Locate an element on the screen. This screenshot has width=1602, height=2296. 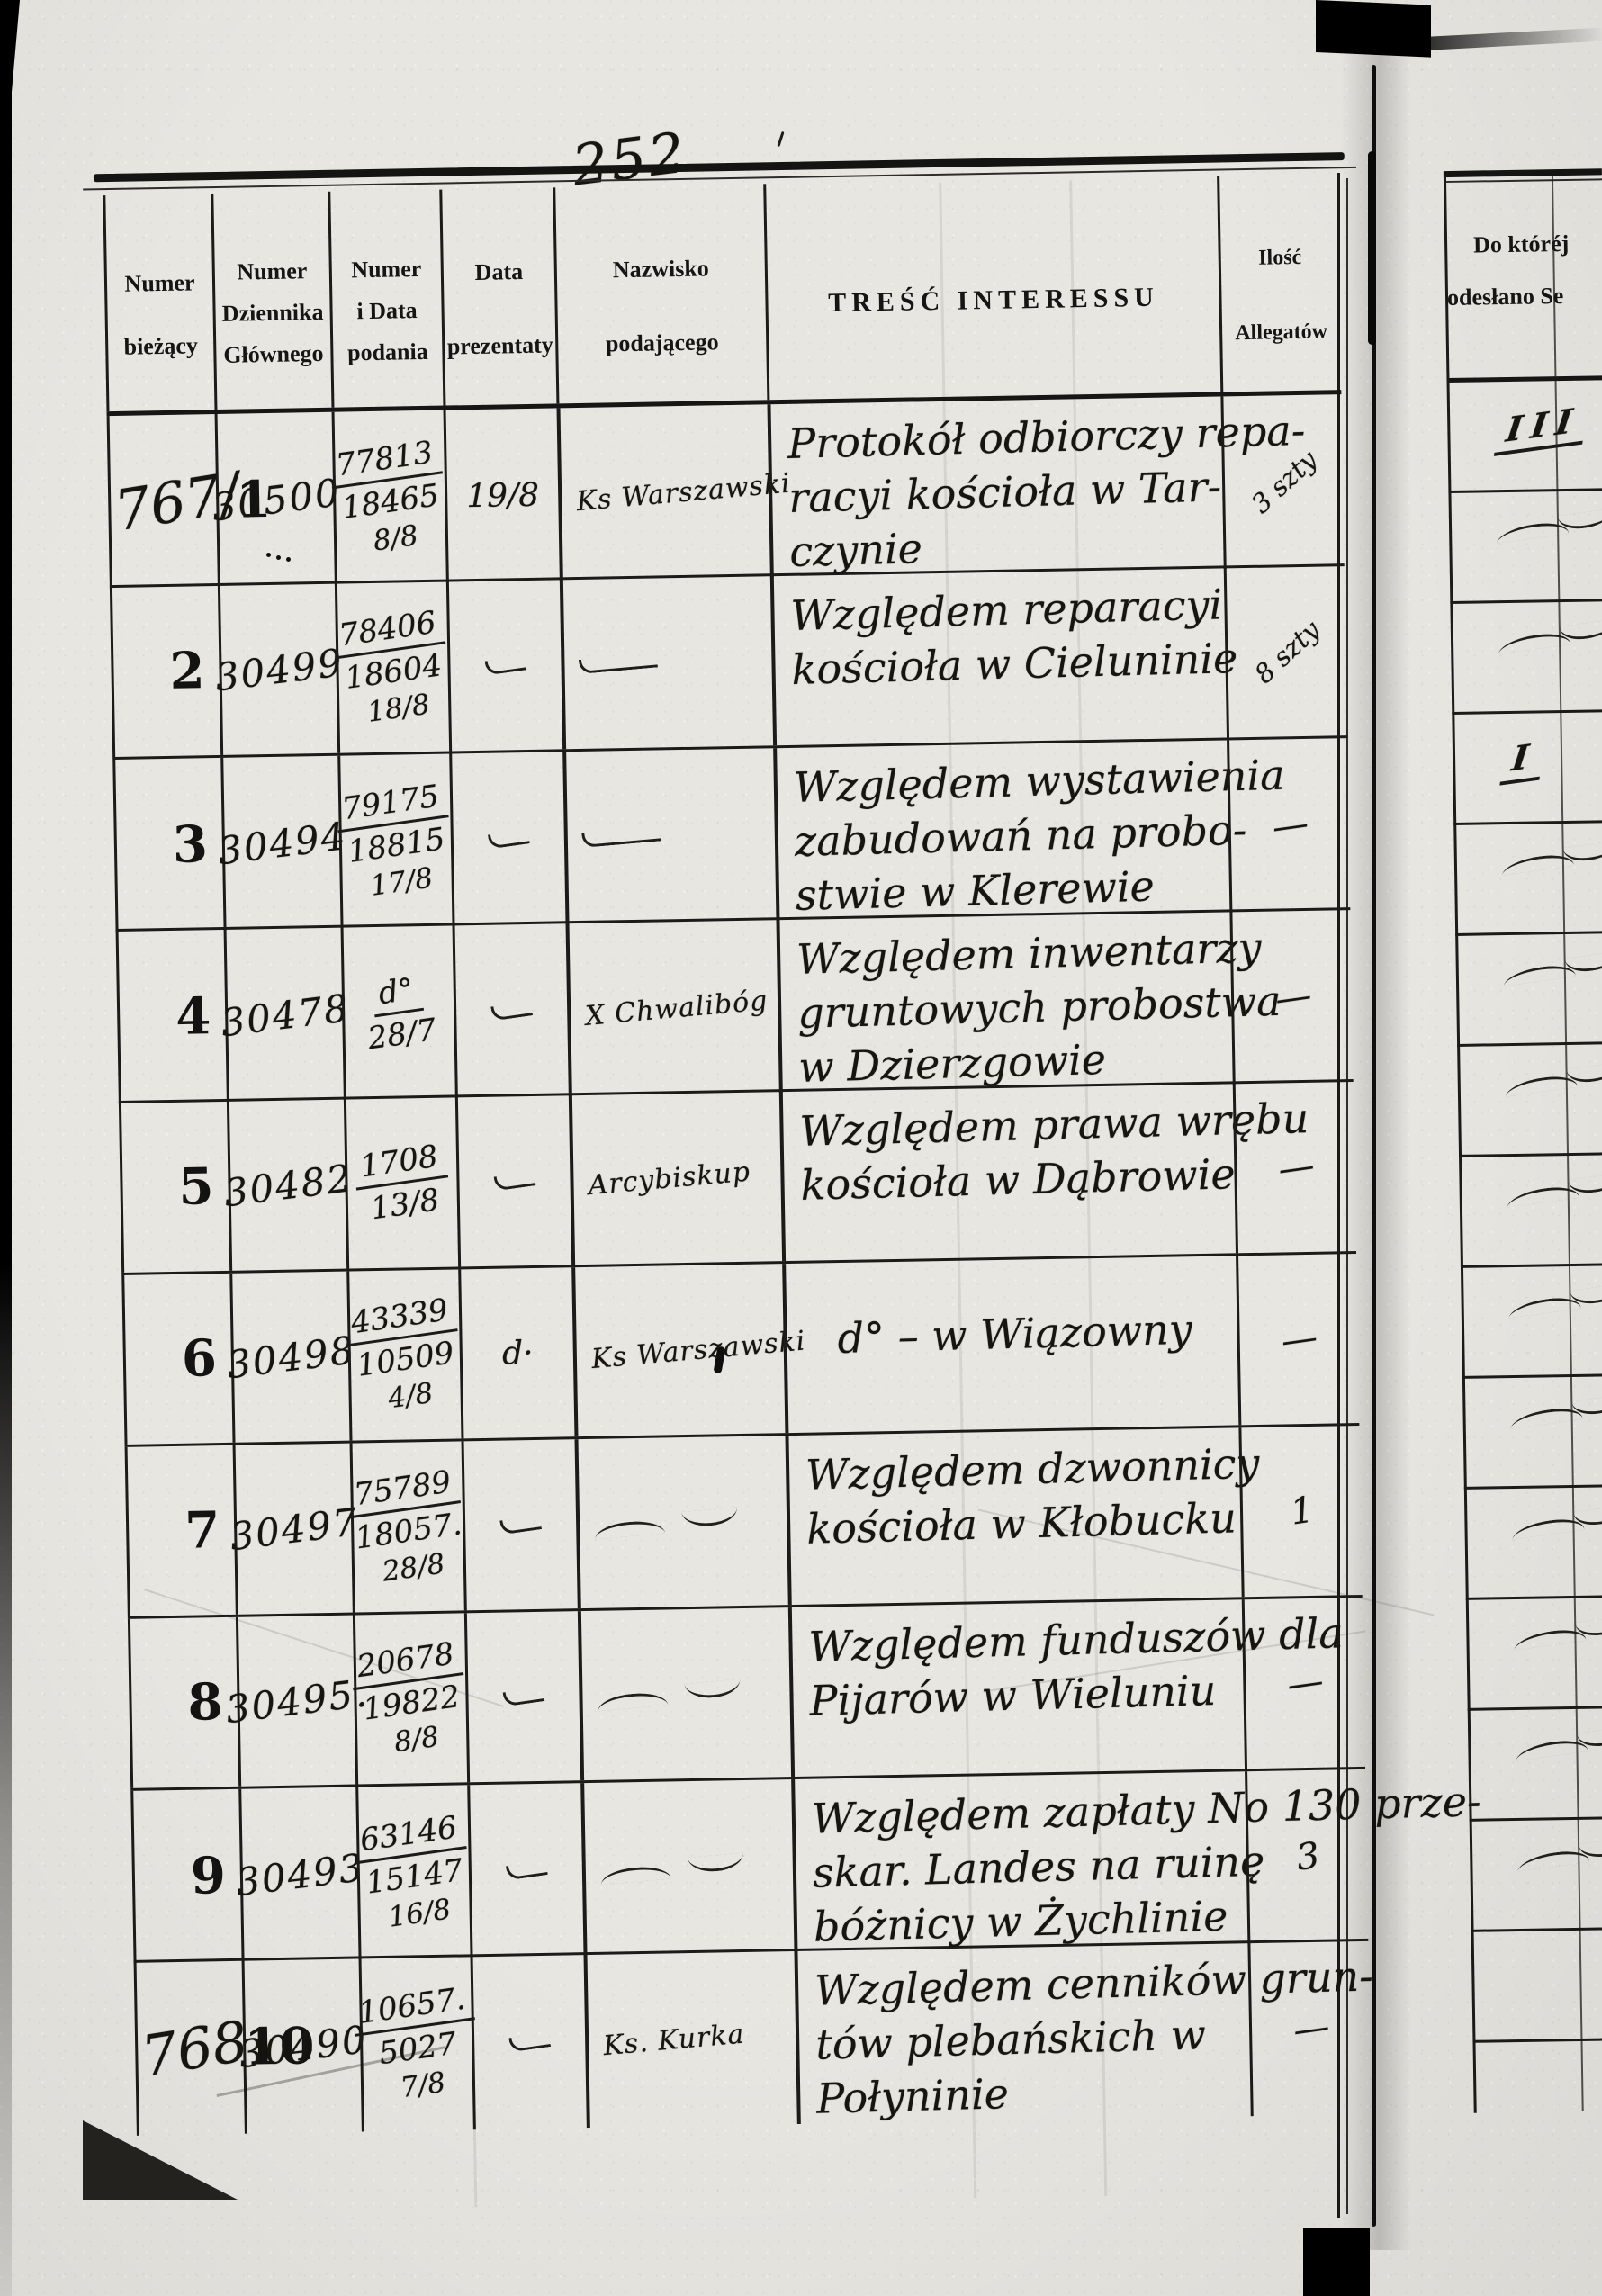
cell-numer-dziennika: 30497 is located at coordinates (294, 1529).